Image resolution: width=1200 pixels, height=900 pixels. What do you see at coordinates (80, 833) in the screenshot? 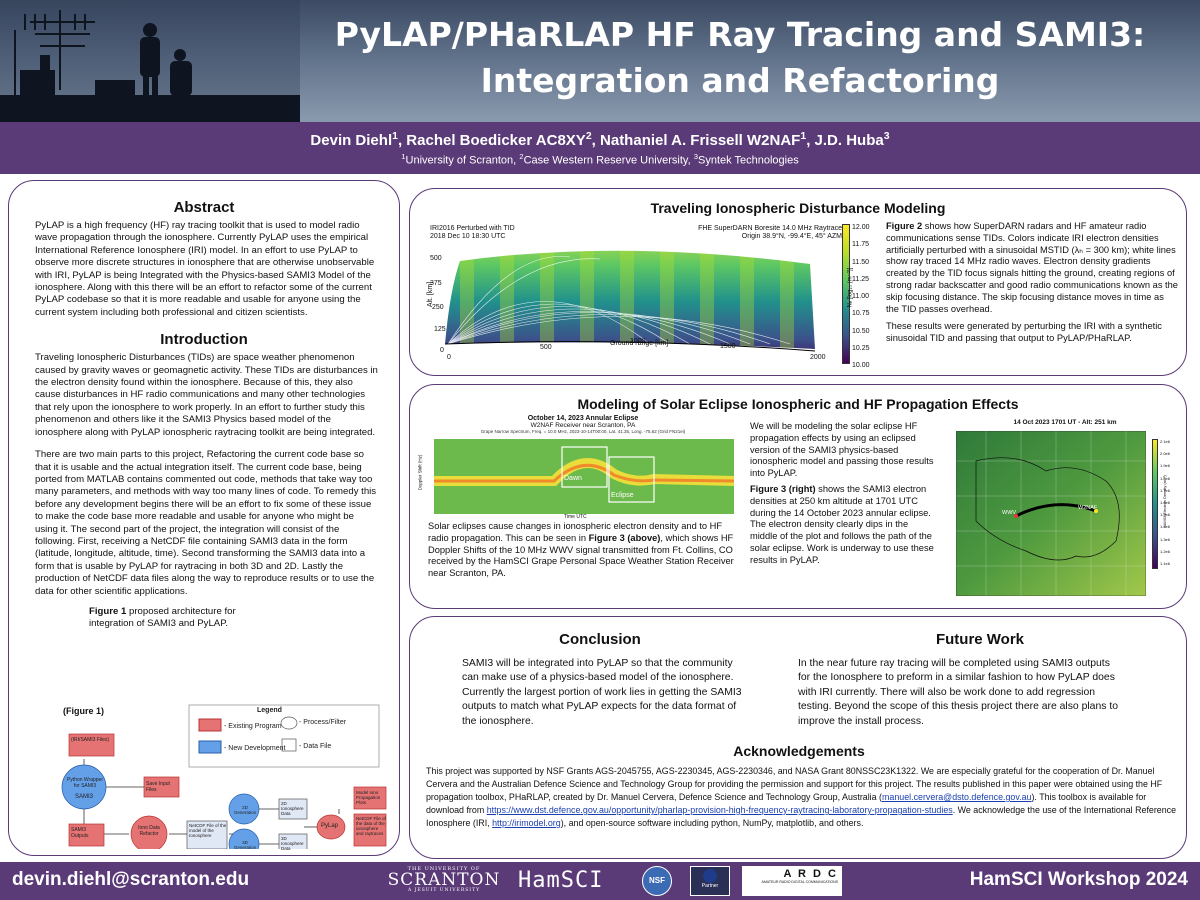
I see `diagram-node: SAMI3 Outputs` at bounding box center [80, 833].